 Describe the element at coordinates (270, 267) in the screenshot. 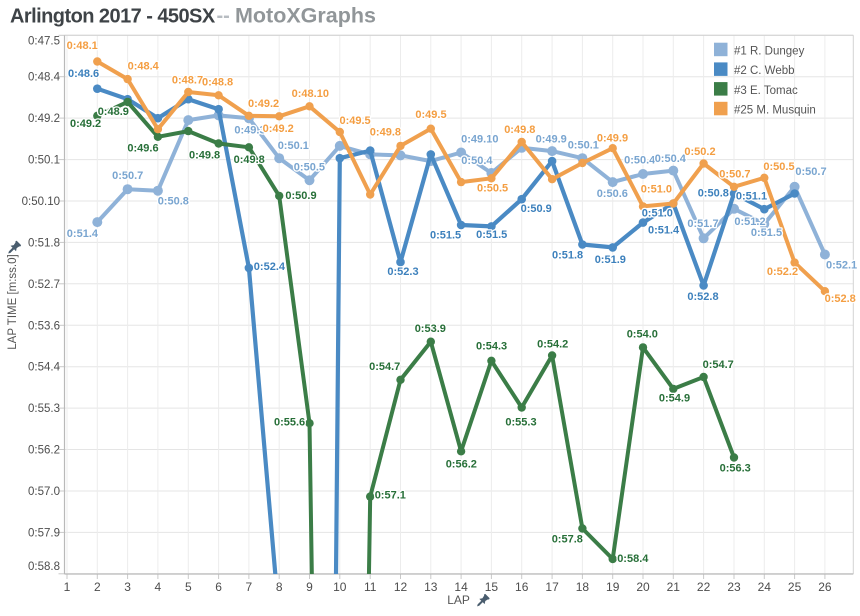

I see `svg-text: 0:52.4` at that location.